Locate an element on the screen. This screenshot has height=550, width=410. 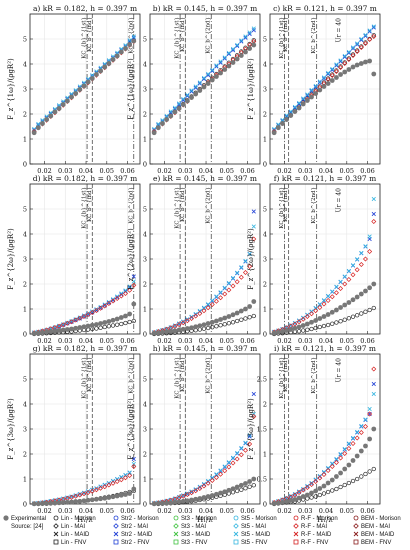
x-tick-label: 0.02 is located at coordinates (284, 171).